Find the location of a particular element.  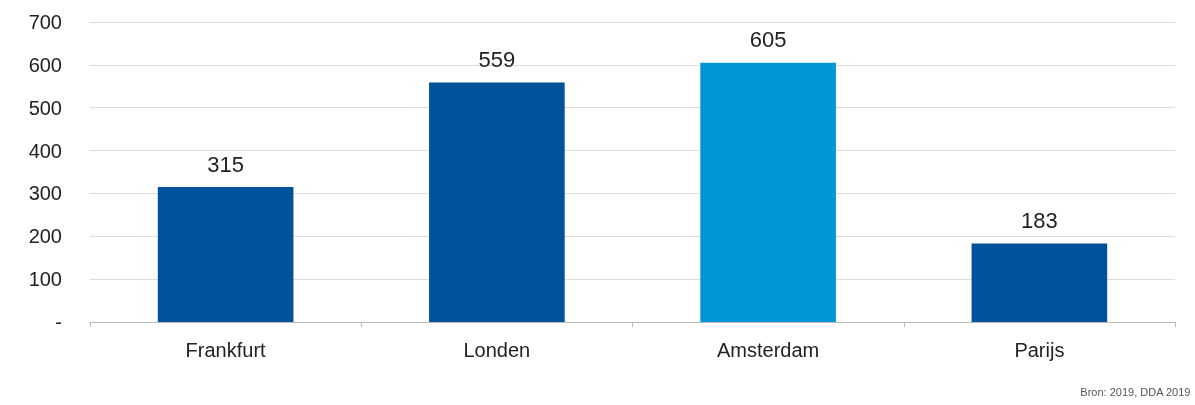

x-tick-label: Amsterdam is located at coordinates (768, 350).